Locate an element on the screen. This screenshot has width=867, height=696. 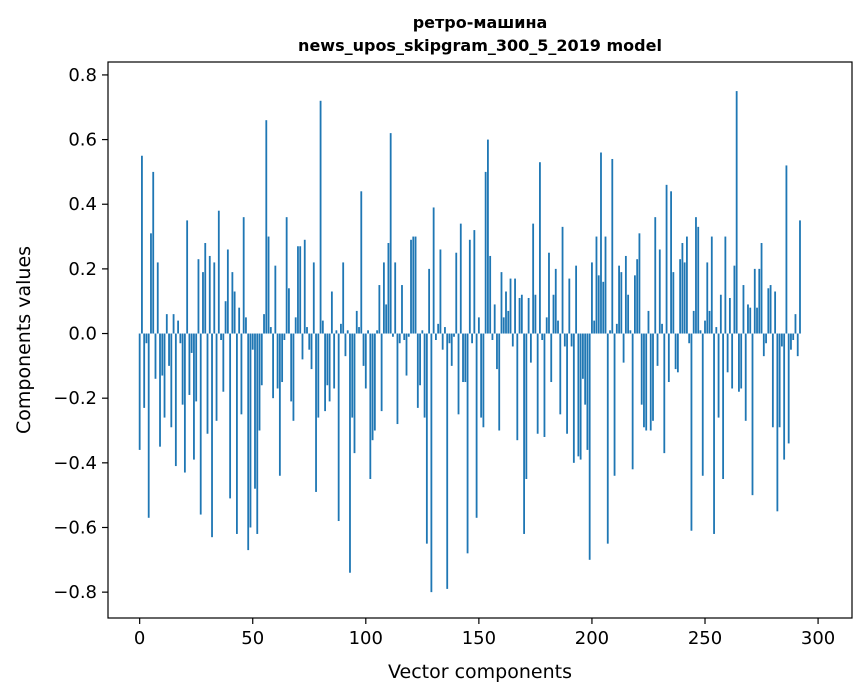
y-axis-ticks: −0.8 −0.6 −0.4 −0.2 0.0 0.2 0.4 0.6 0.8 is located at coordinates (80, 334).